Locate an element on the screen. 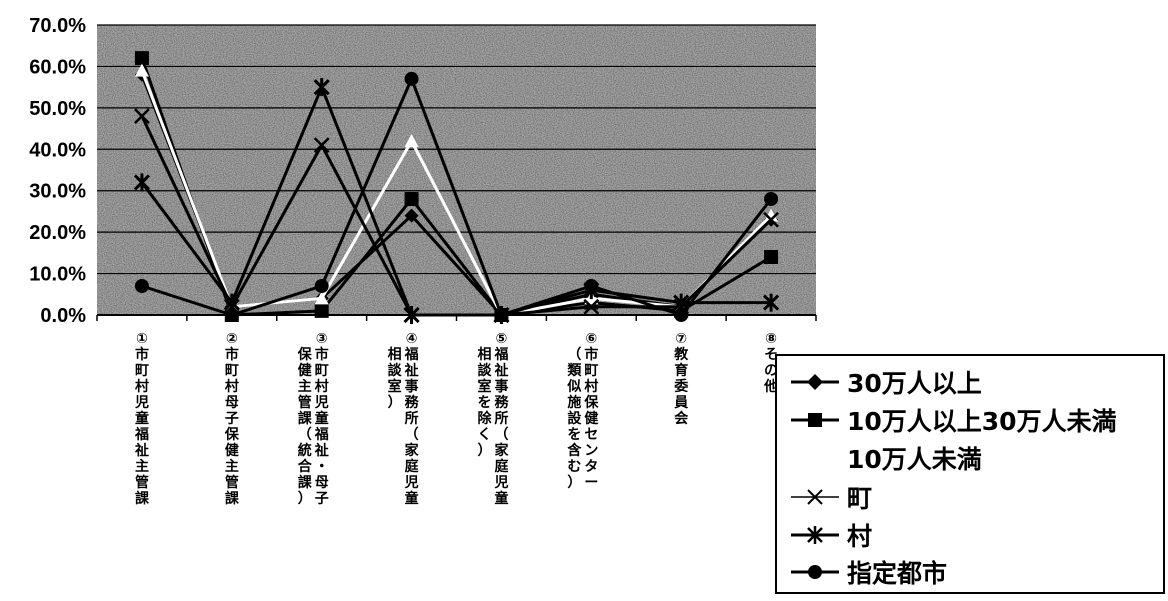 Image resolution: width=1168 pixels, height=601 pixels. legend-marker-star is located at coordinates (815, 535).